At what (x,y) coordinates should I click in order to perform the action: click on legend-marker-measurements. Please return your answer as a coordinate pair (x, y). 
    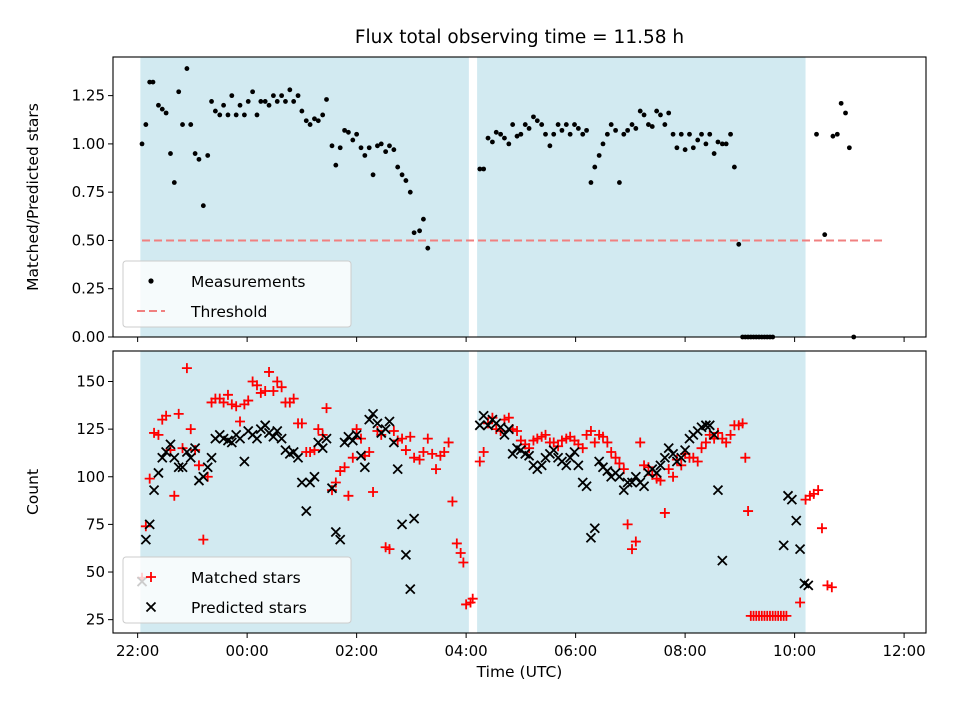
    Looking at the image, I should click on (151, 281).